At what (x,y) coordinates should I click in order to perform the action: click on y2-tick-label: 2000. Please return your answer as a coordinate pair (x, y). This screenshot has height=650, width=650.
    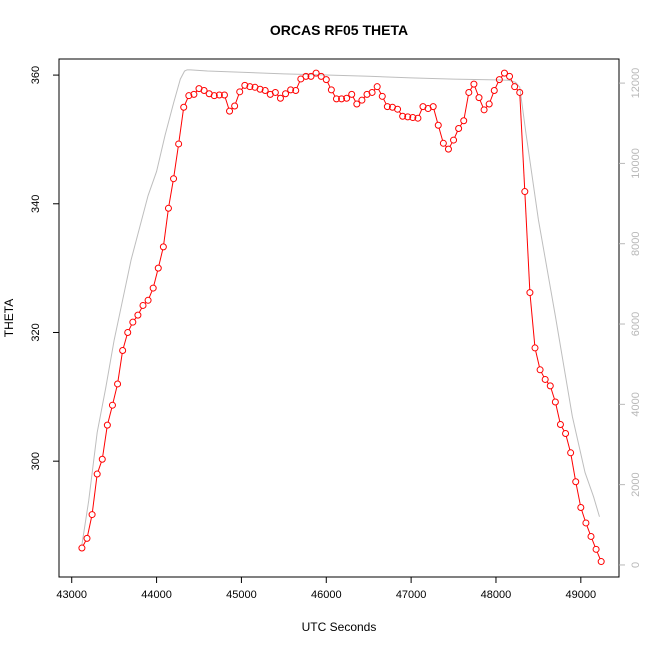
    Looking at the image, I should click on (636, 484).